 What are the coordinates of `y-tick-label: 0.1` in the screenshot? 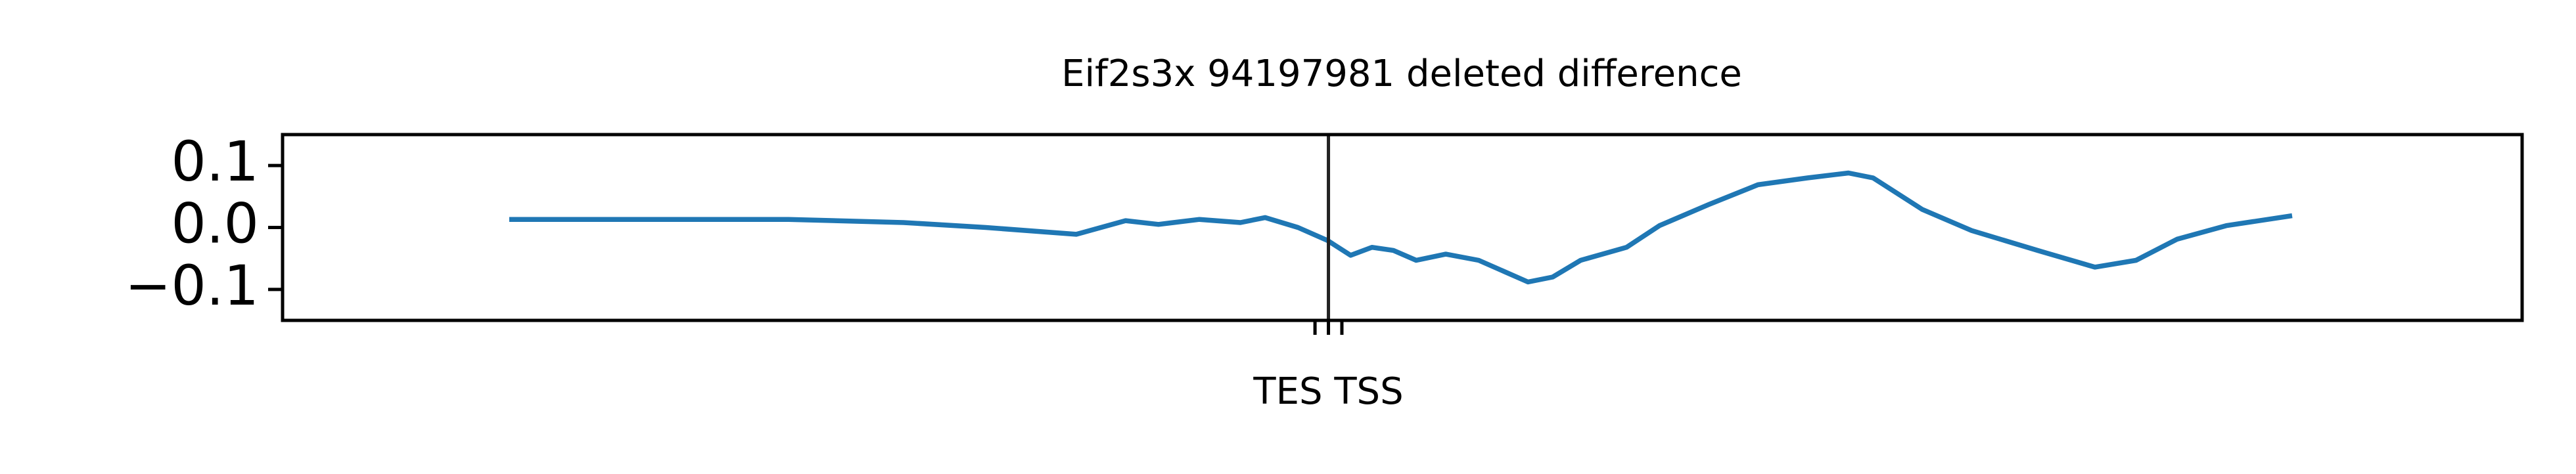 It's located at (215, 161).